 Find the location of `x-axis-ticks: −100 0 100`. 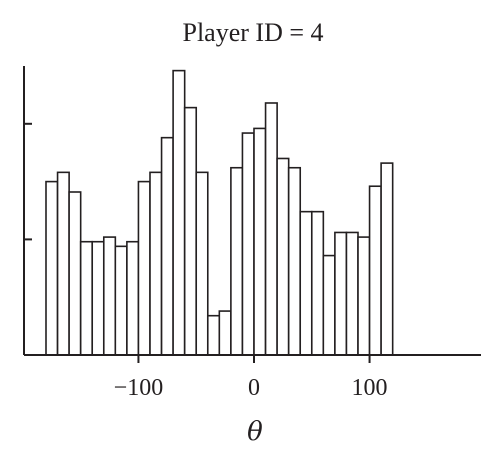

x-axis-ticks: −100 0 100 is located at coordinates (251, 378).